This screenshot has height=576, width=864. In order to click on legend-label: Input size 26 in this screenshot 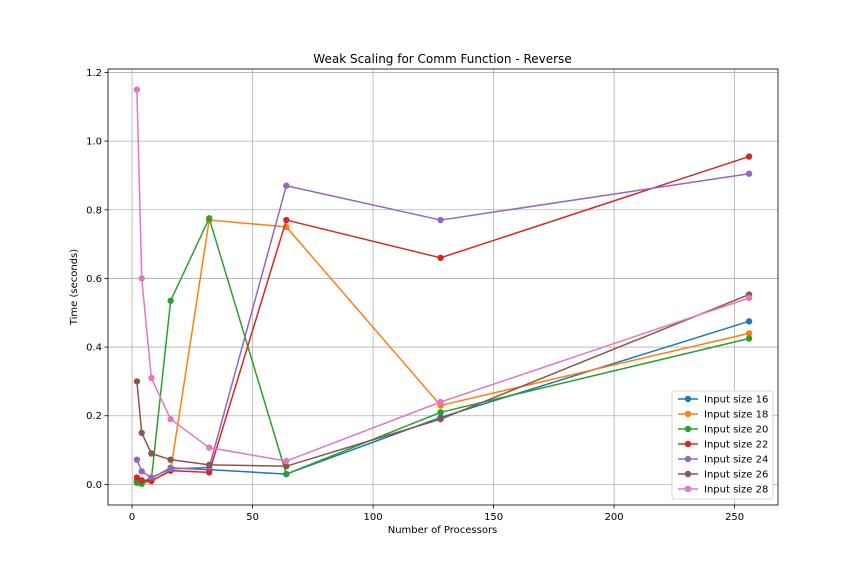, I will do `click(736, 475)`.